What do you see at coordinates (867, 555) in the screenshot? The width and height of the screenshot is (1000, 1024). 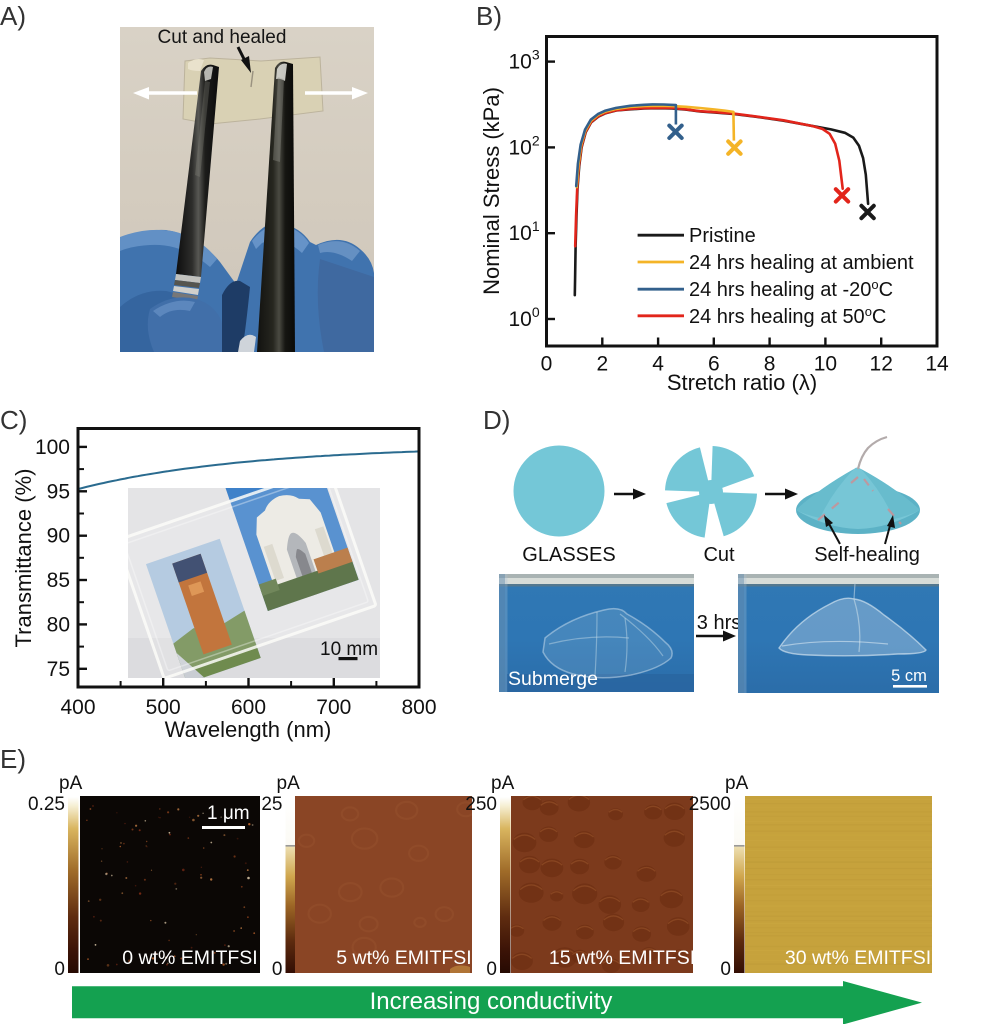 I see `svg-text: Self-healing` at bounding box center [867, 555].